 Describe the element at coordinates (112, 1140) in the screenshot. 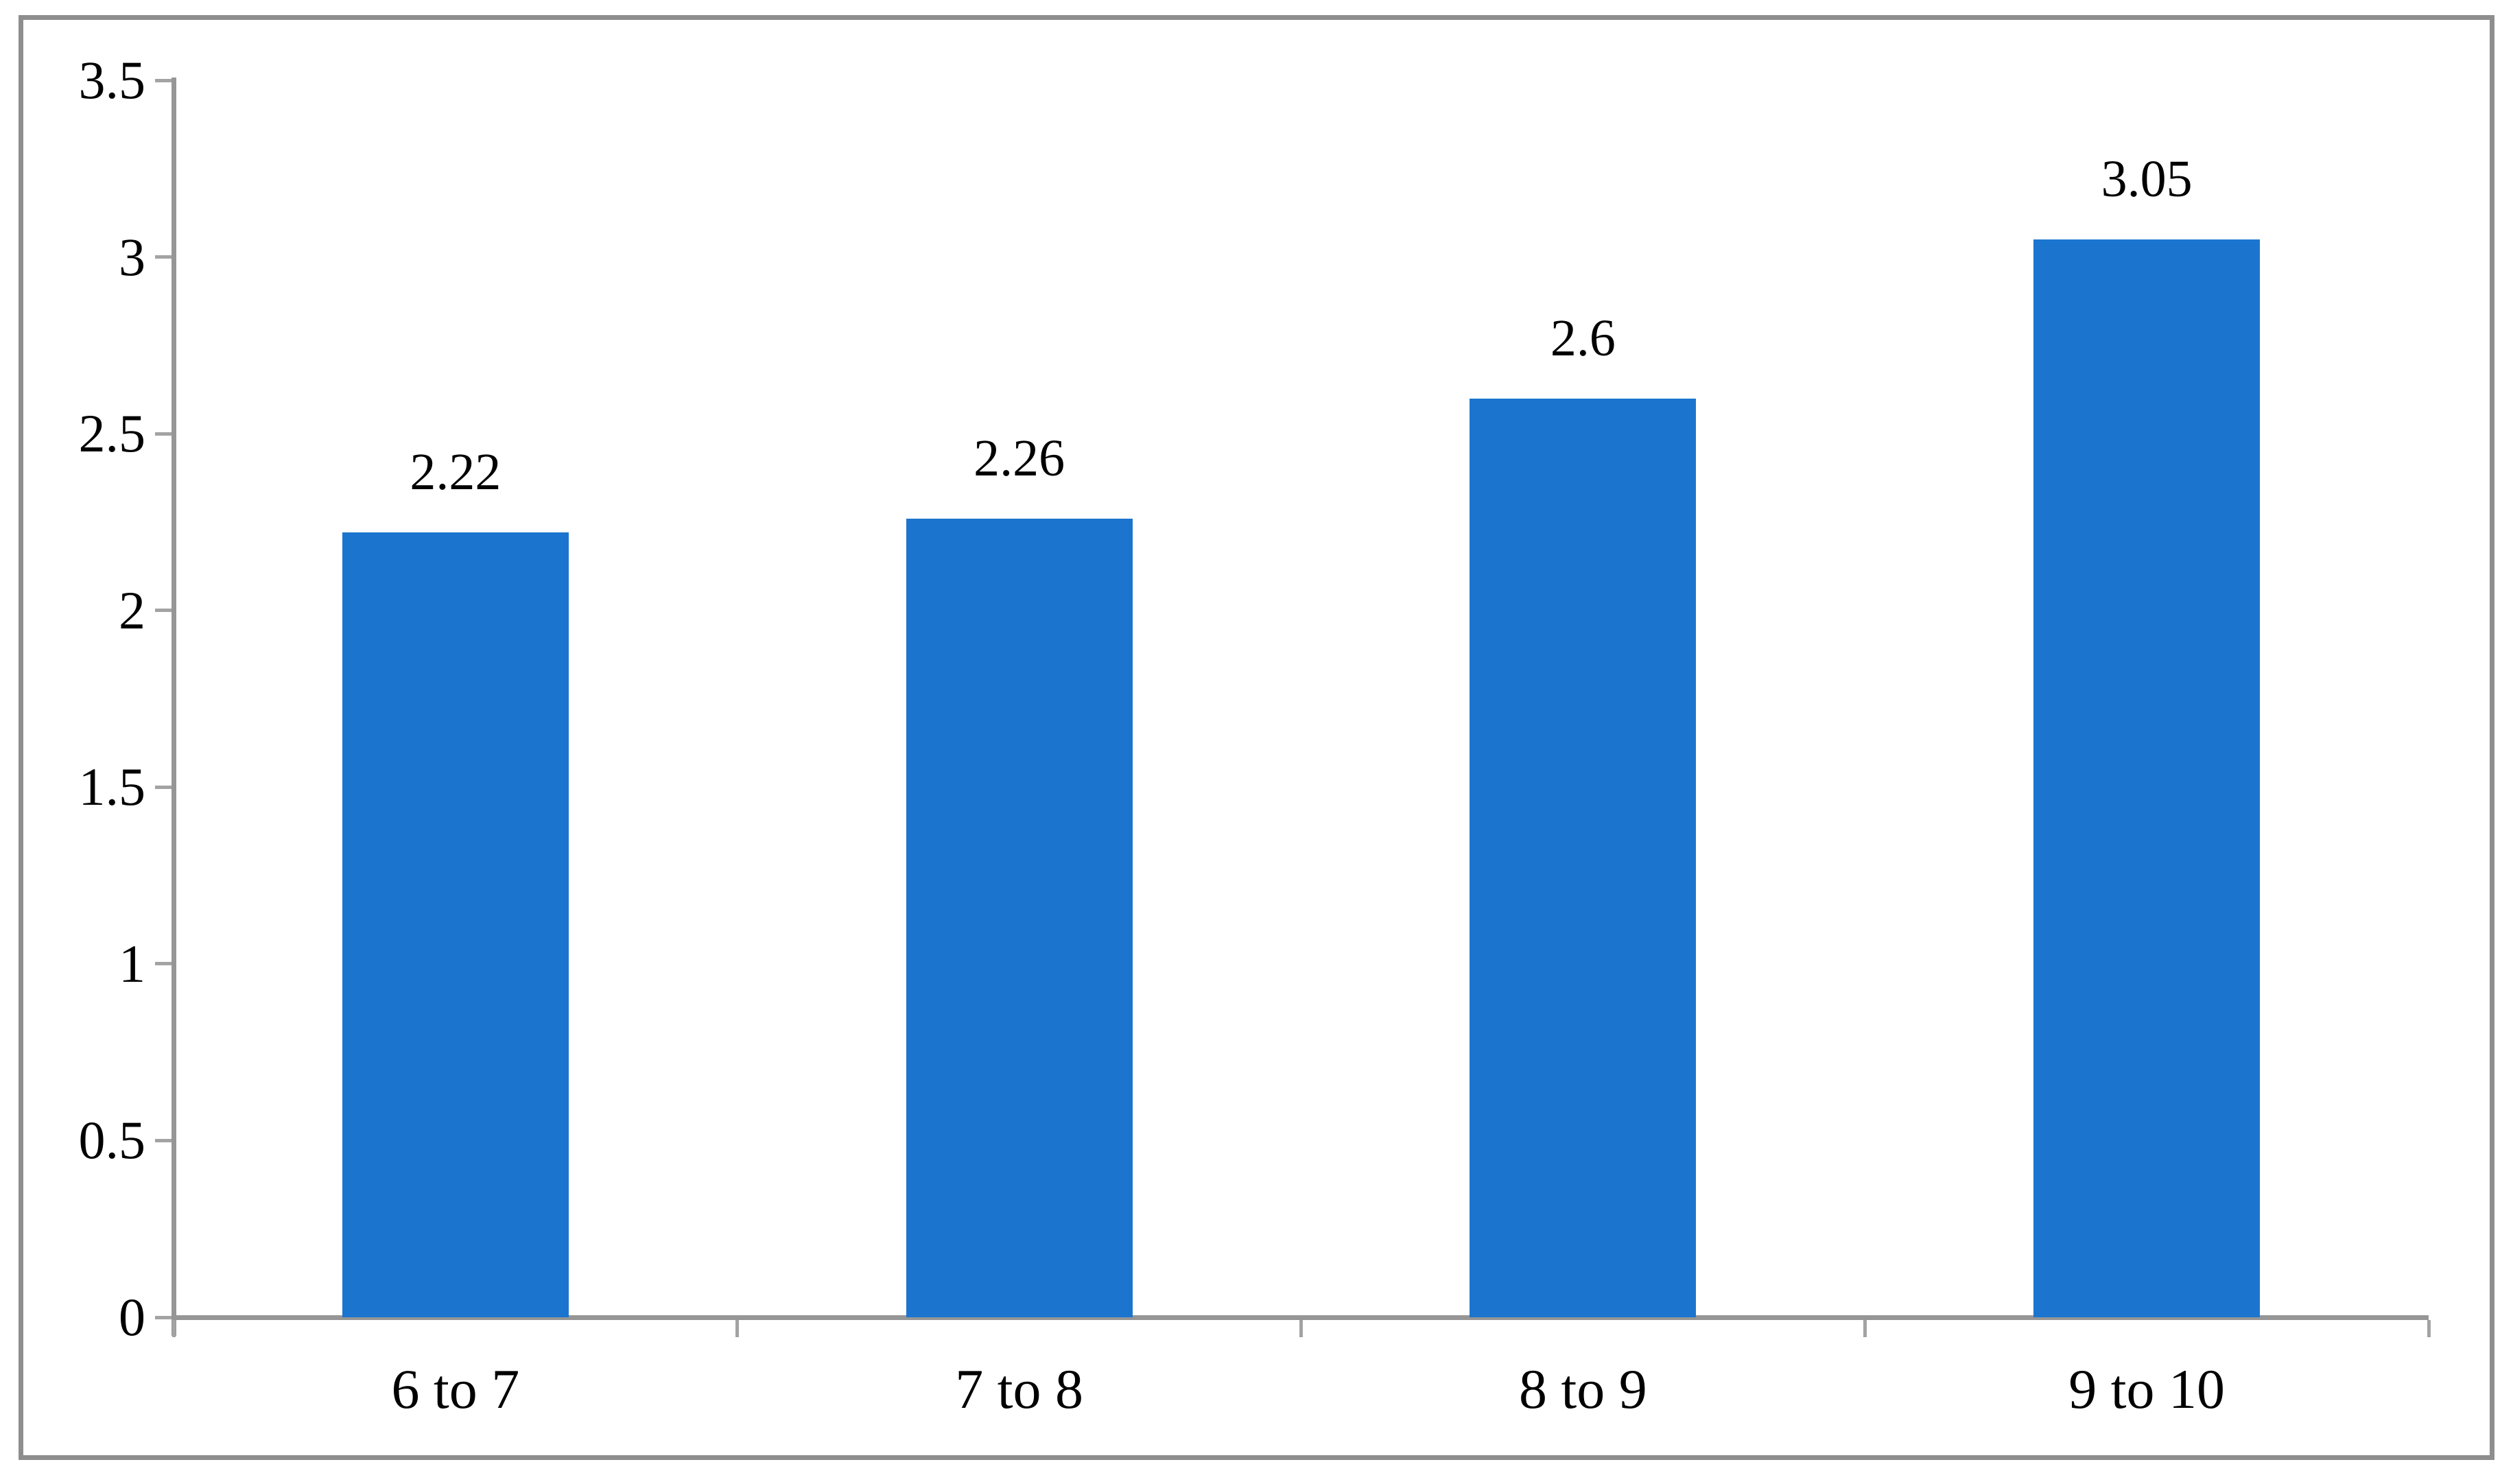

I see `y-axis-label: 0.5` at that location.